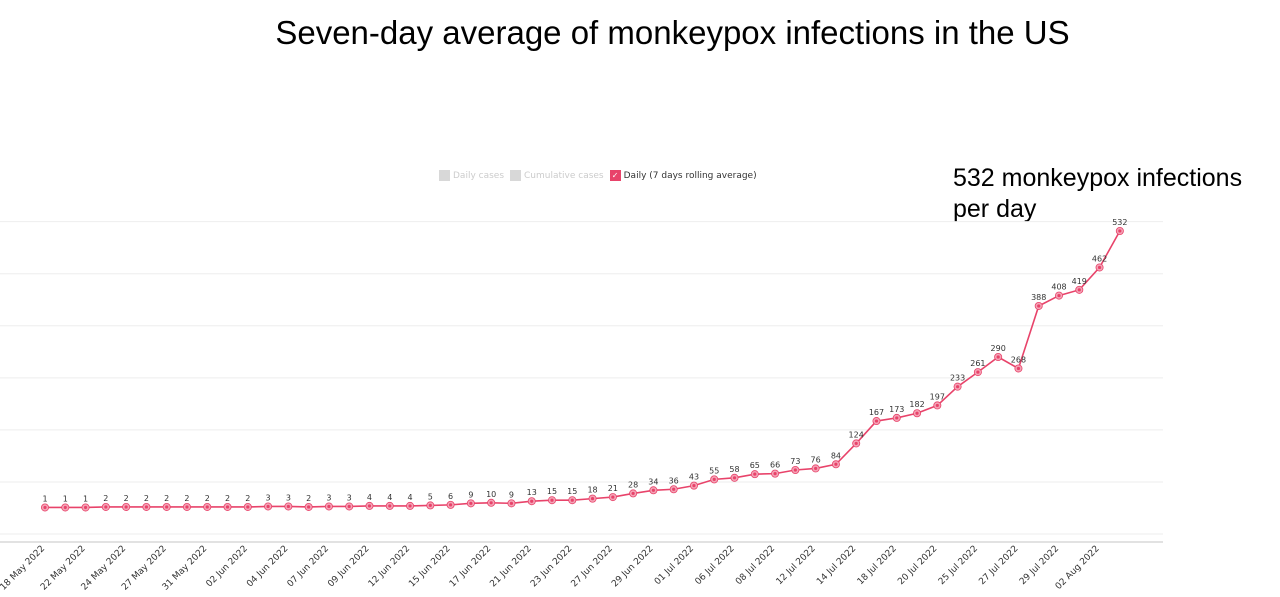 This screenshot has width=1280, height=597. What do you see at coordinates (1039, 565) in the screenshot?
I see `x-tick-label: 29 Jul 2022` at bounding box center [1039, 565].